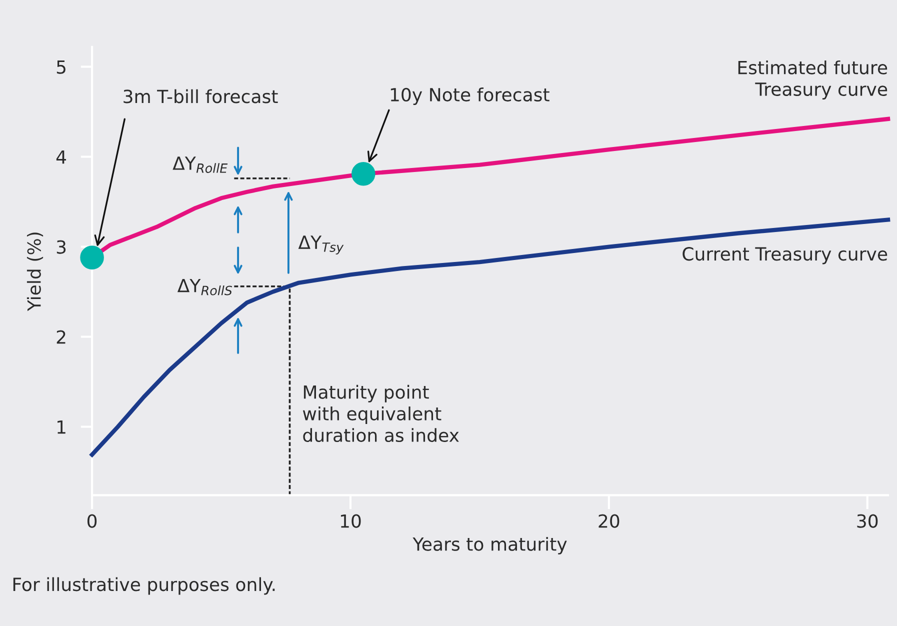  Describe the element at coordinates (609, 521) in the screenshot. I see `x-tick-label: 20` at that location.